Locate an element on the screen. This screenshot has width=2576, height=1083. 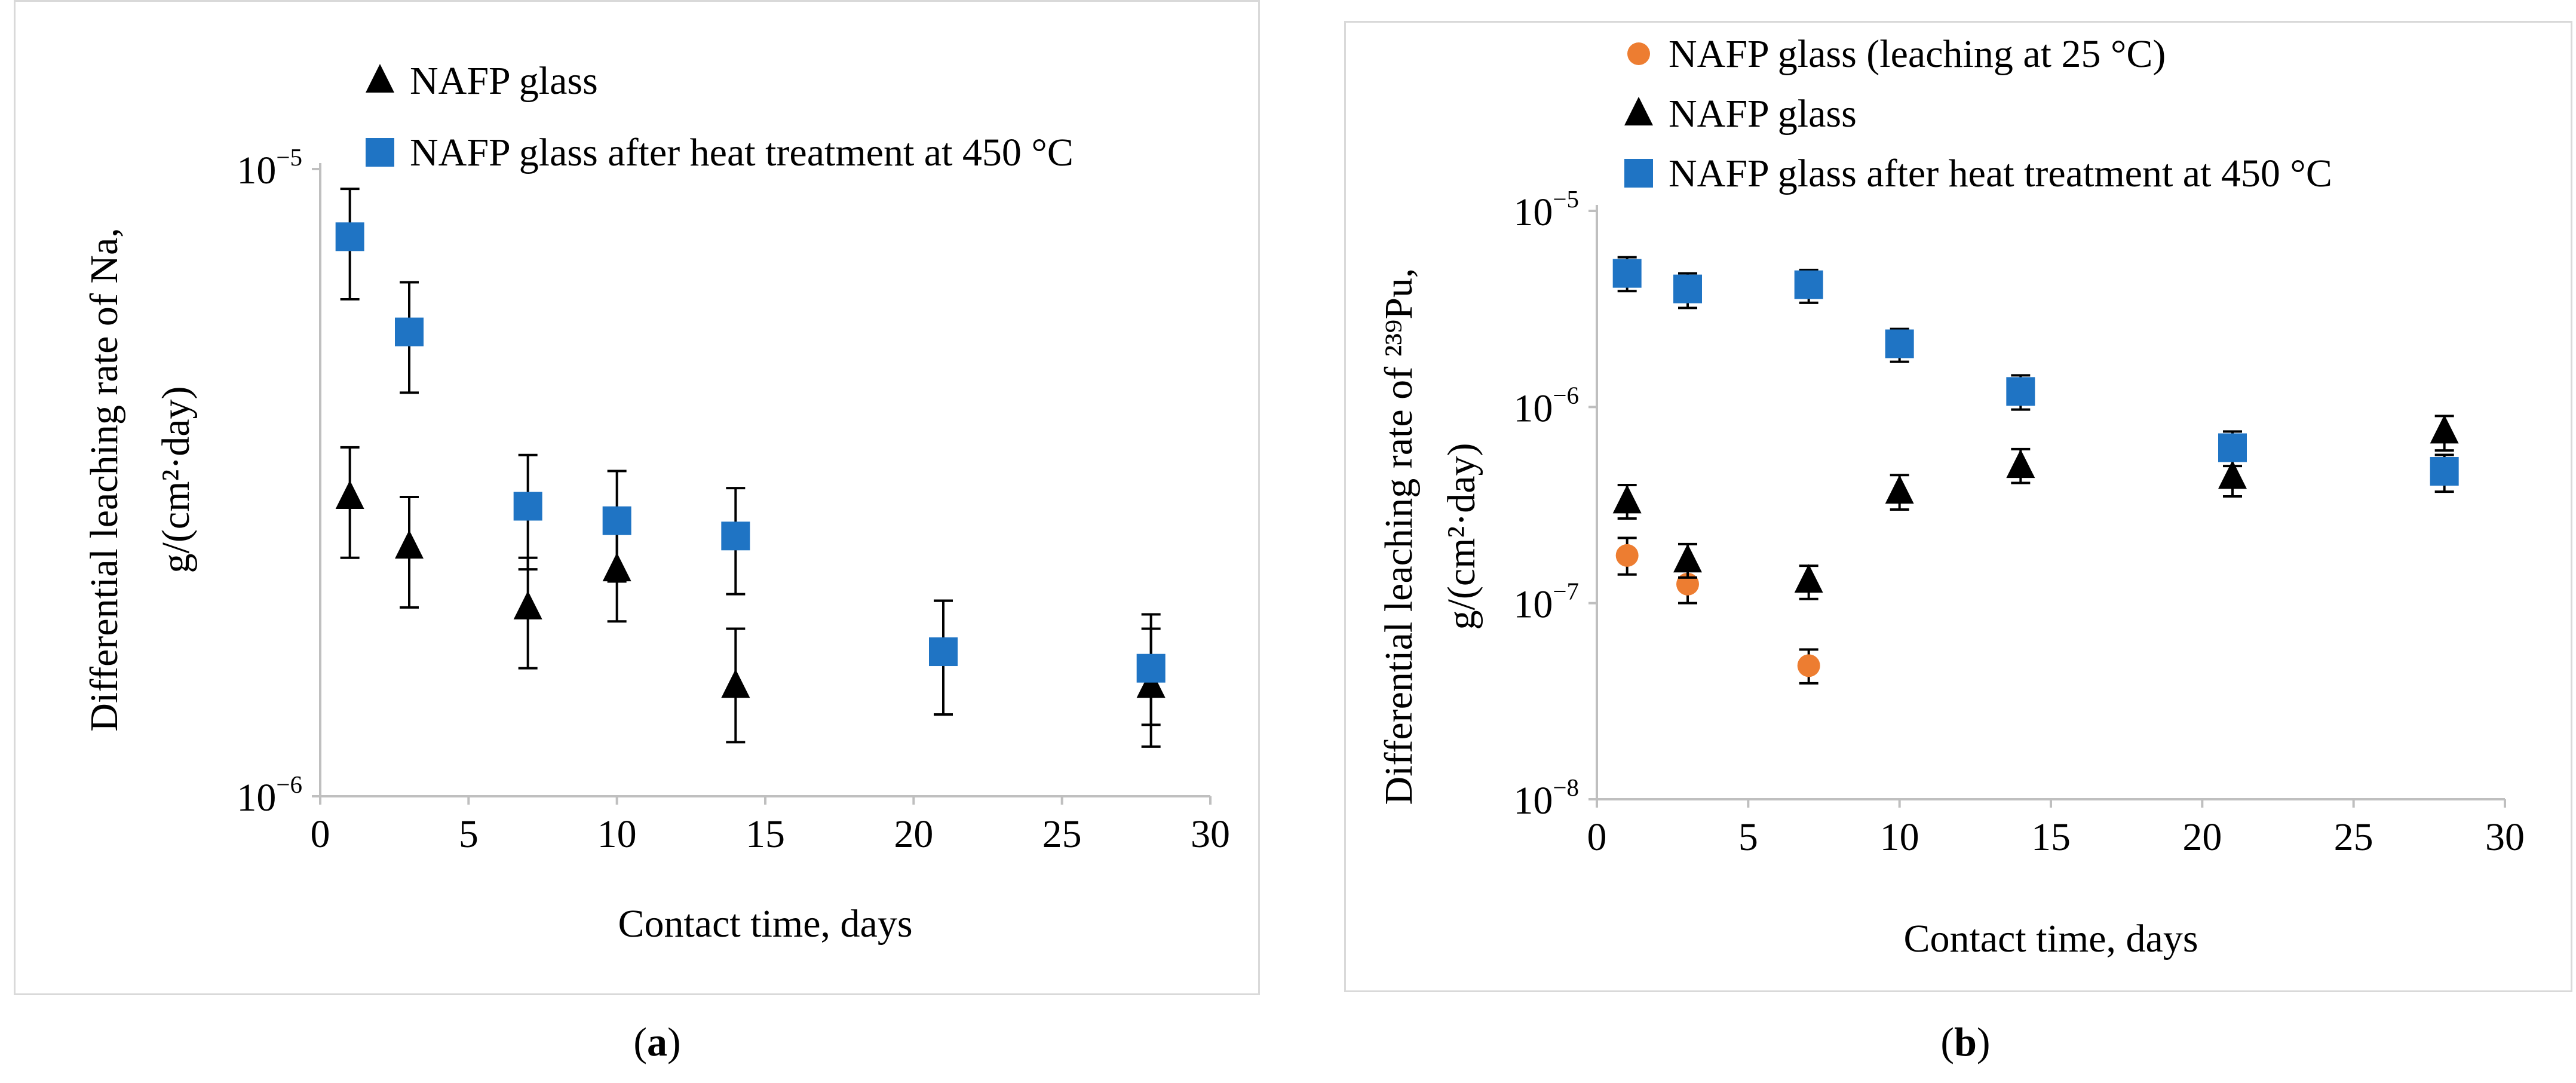
subfigure-label-a: (a) is located at coordinates (657, 1041).